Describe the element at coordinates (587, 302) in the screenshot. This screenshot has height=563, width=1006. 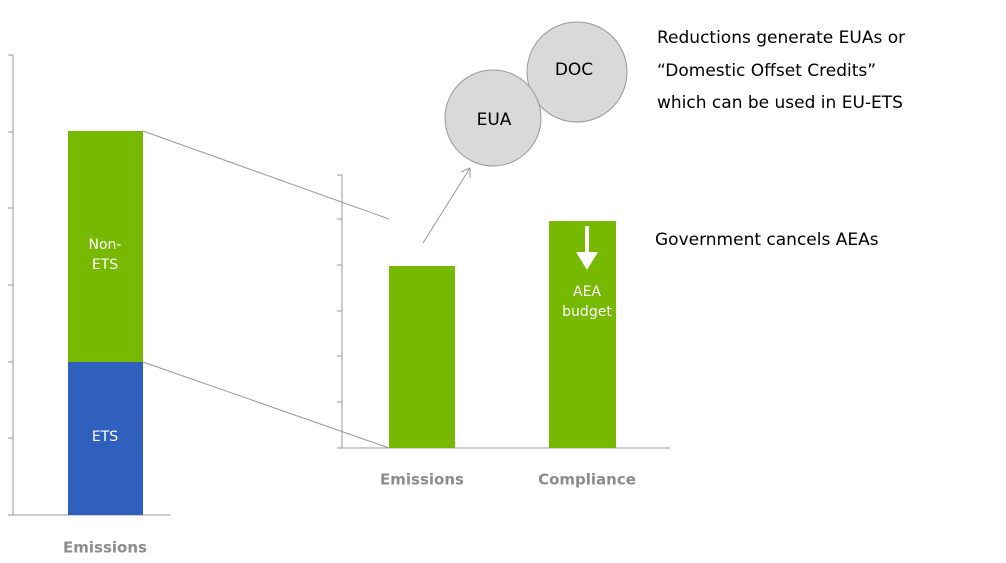
I see `aea-label: AEA budget` at that location.